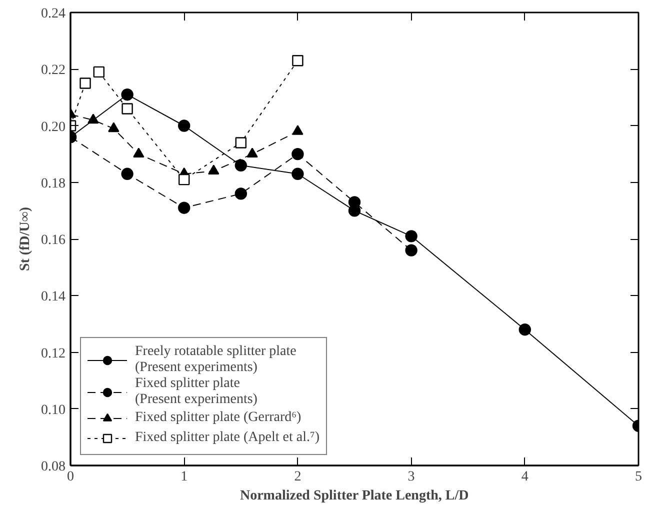  What do you see at coordinates (70, 477) in the screenshot?
I see `x-tick-label: 0` at bounding box center [70, 477].